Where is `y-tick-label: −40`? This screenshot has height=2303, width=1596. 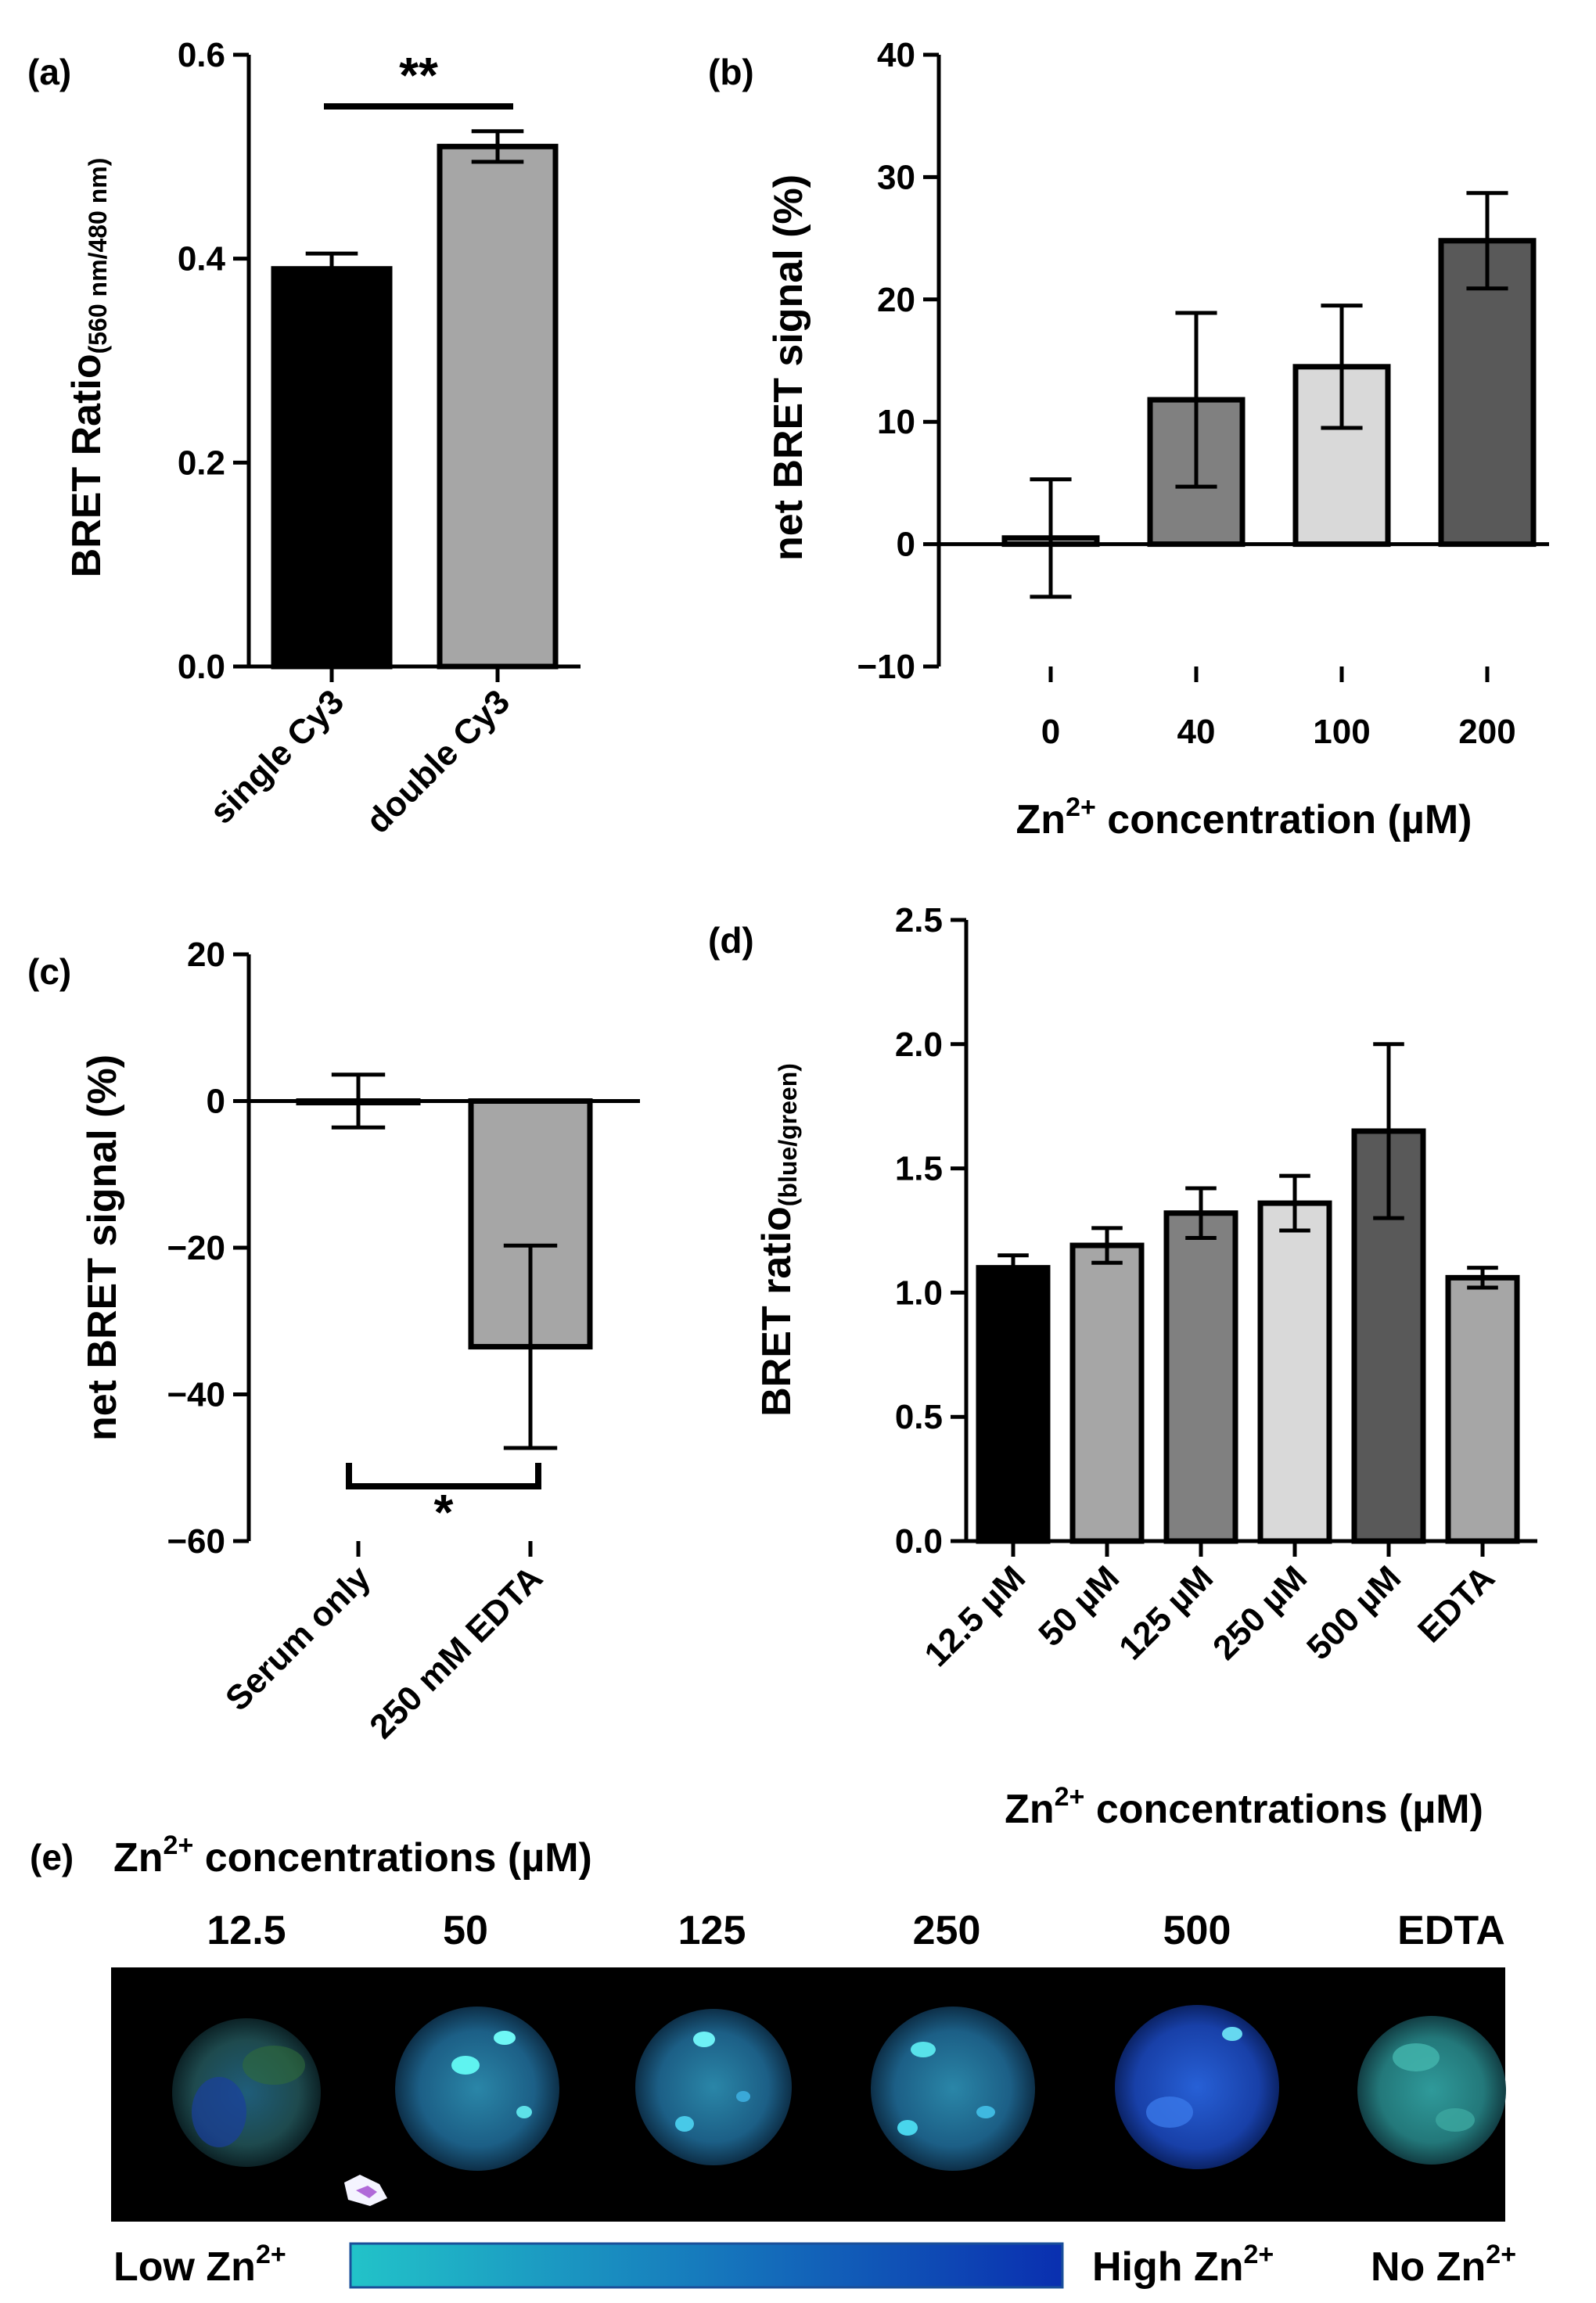 y-tick-label: −40 is located at coordinates (196, 1395).